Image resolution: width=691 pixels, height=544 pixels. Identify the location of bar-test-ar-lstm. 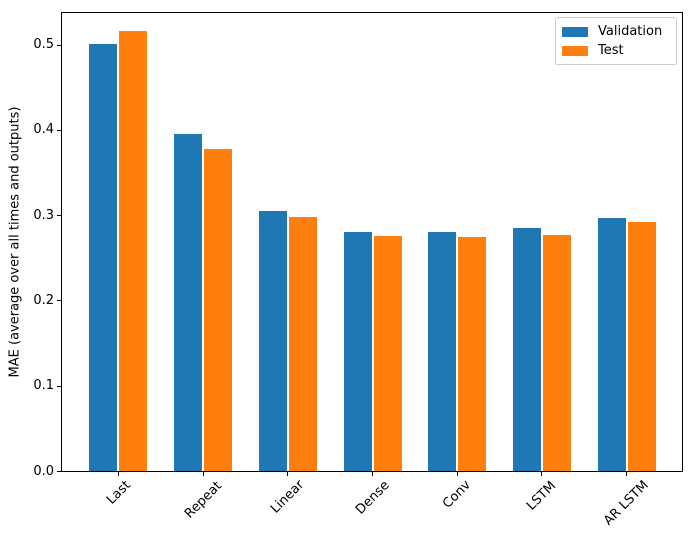
(641, 346).